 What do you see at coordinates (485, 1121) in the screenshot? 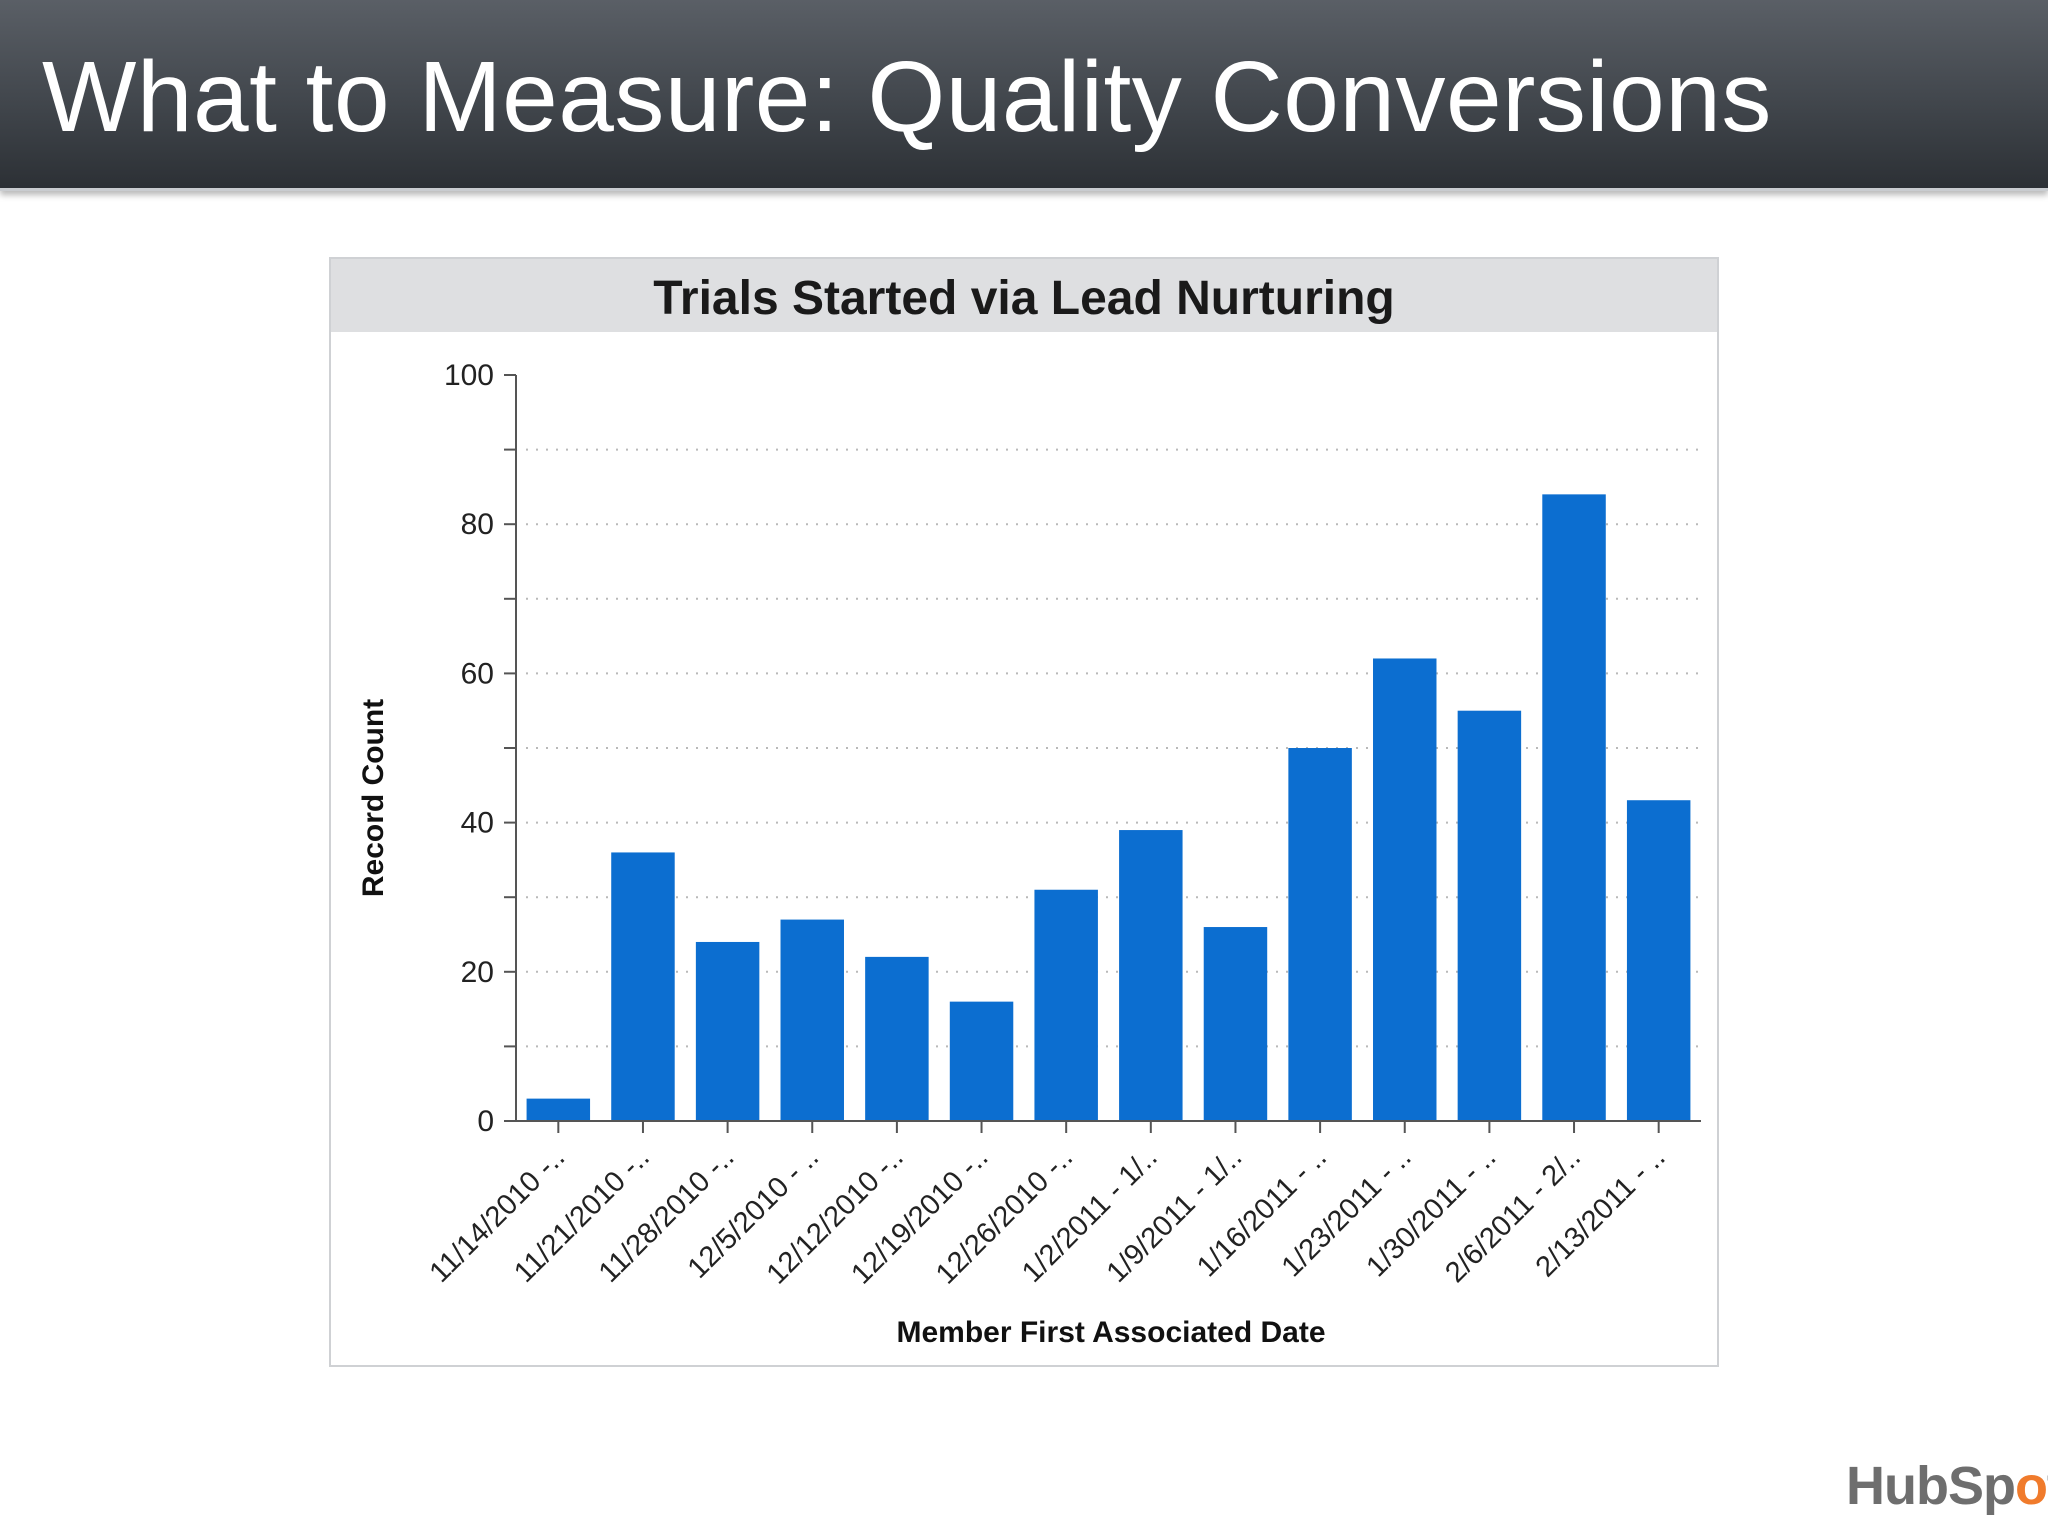
I see `y-tick-label: 0` at bounding box center [485, 1121].